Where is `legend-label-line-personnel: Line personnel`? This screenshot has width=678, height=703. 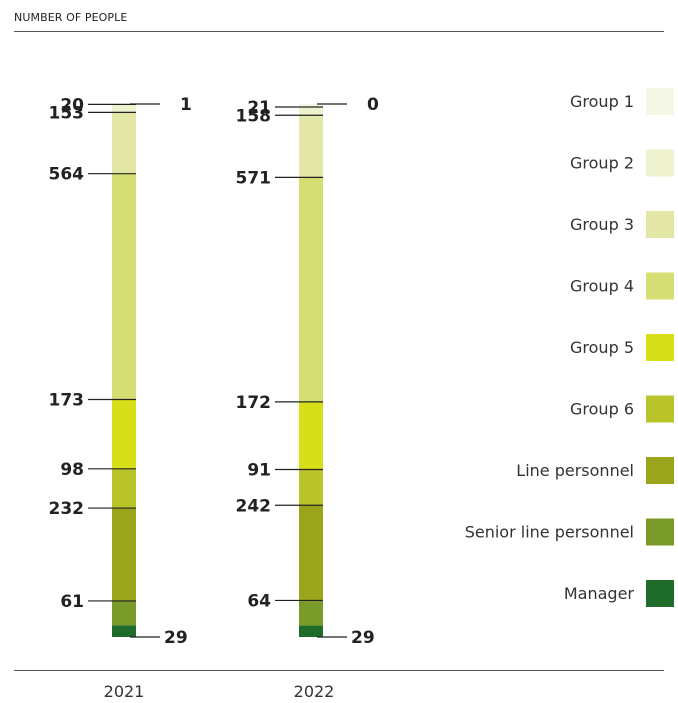 legend-label-line-personnel: Line personnel is located at coordinates (575, 470).